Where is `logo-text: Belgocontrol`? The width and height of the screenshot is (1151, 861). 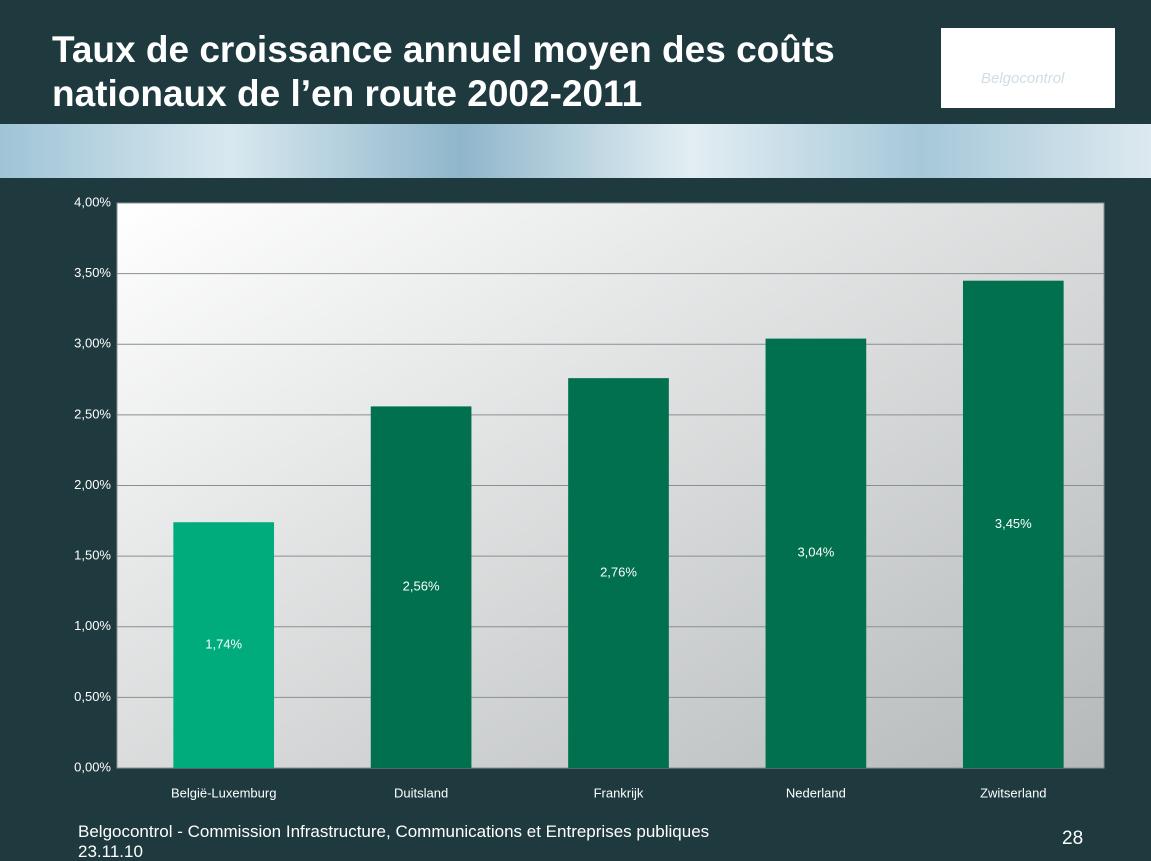
logo-text: Belgocontrol is located at coordinates (1023, 78).